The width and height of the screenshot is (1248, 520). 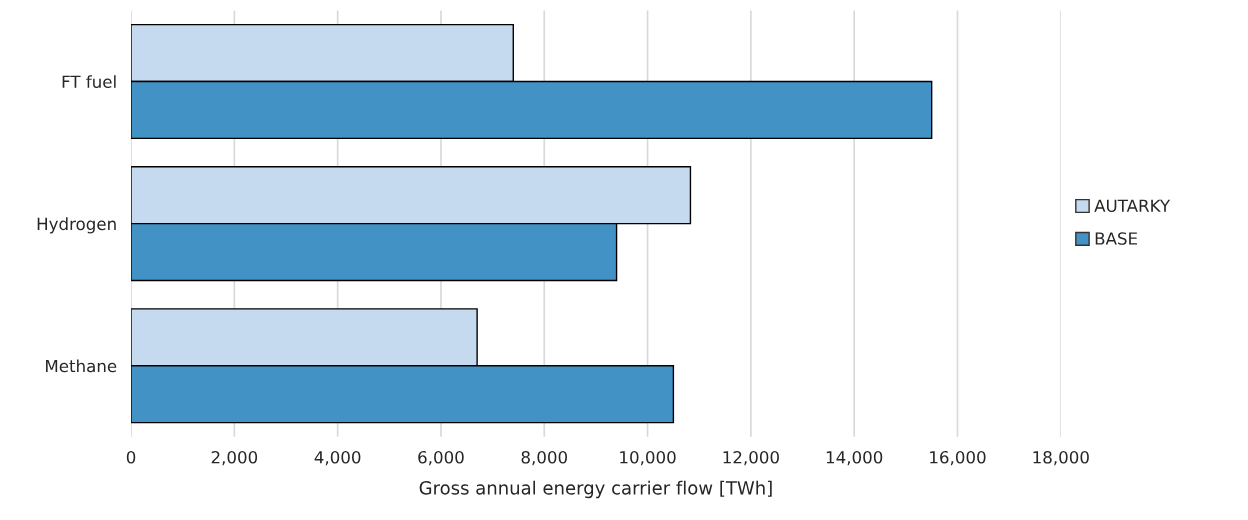 I want to click on x-tick-label: 12,000, so click(x=751, y=458).